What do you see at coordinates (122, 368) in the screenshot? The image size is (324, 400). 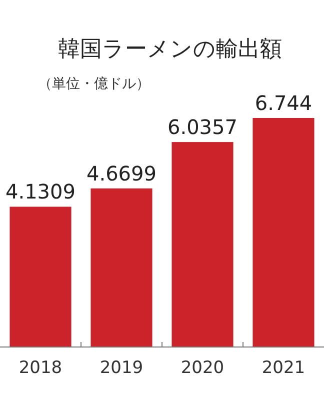 I see `x-tick-label: 2019` at bounding box center [122, 368].